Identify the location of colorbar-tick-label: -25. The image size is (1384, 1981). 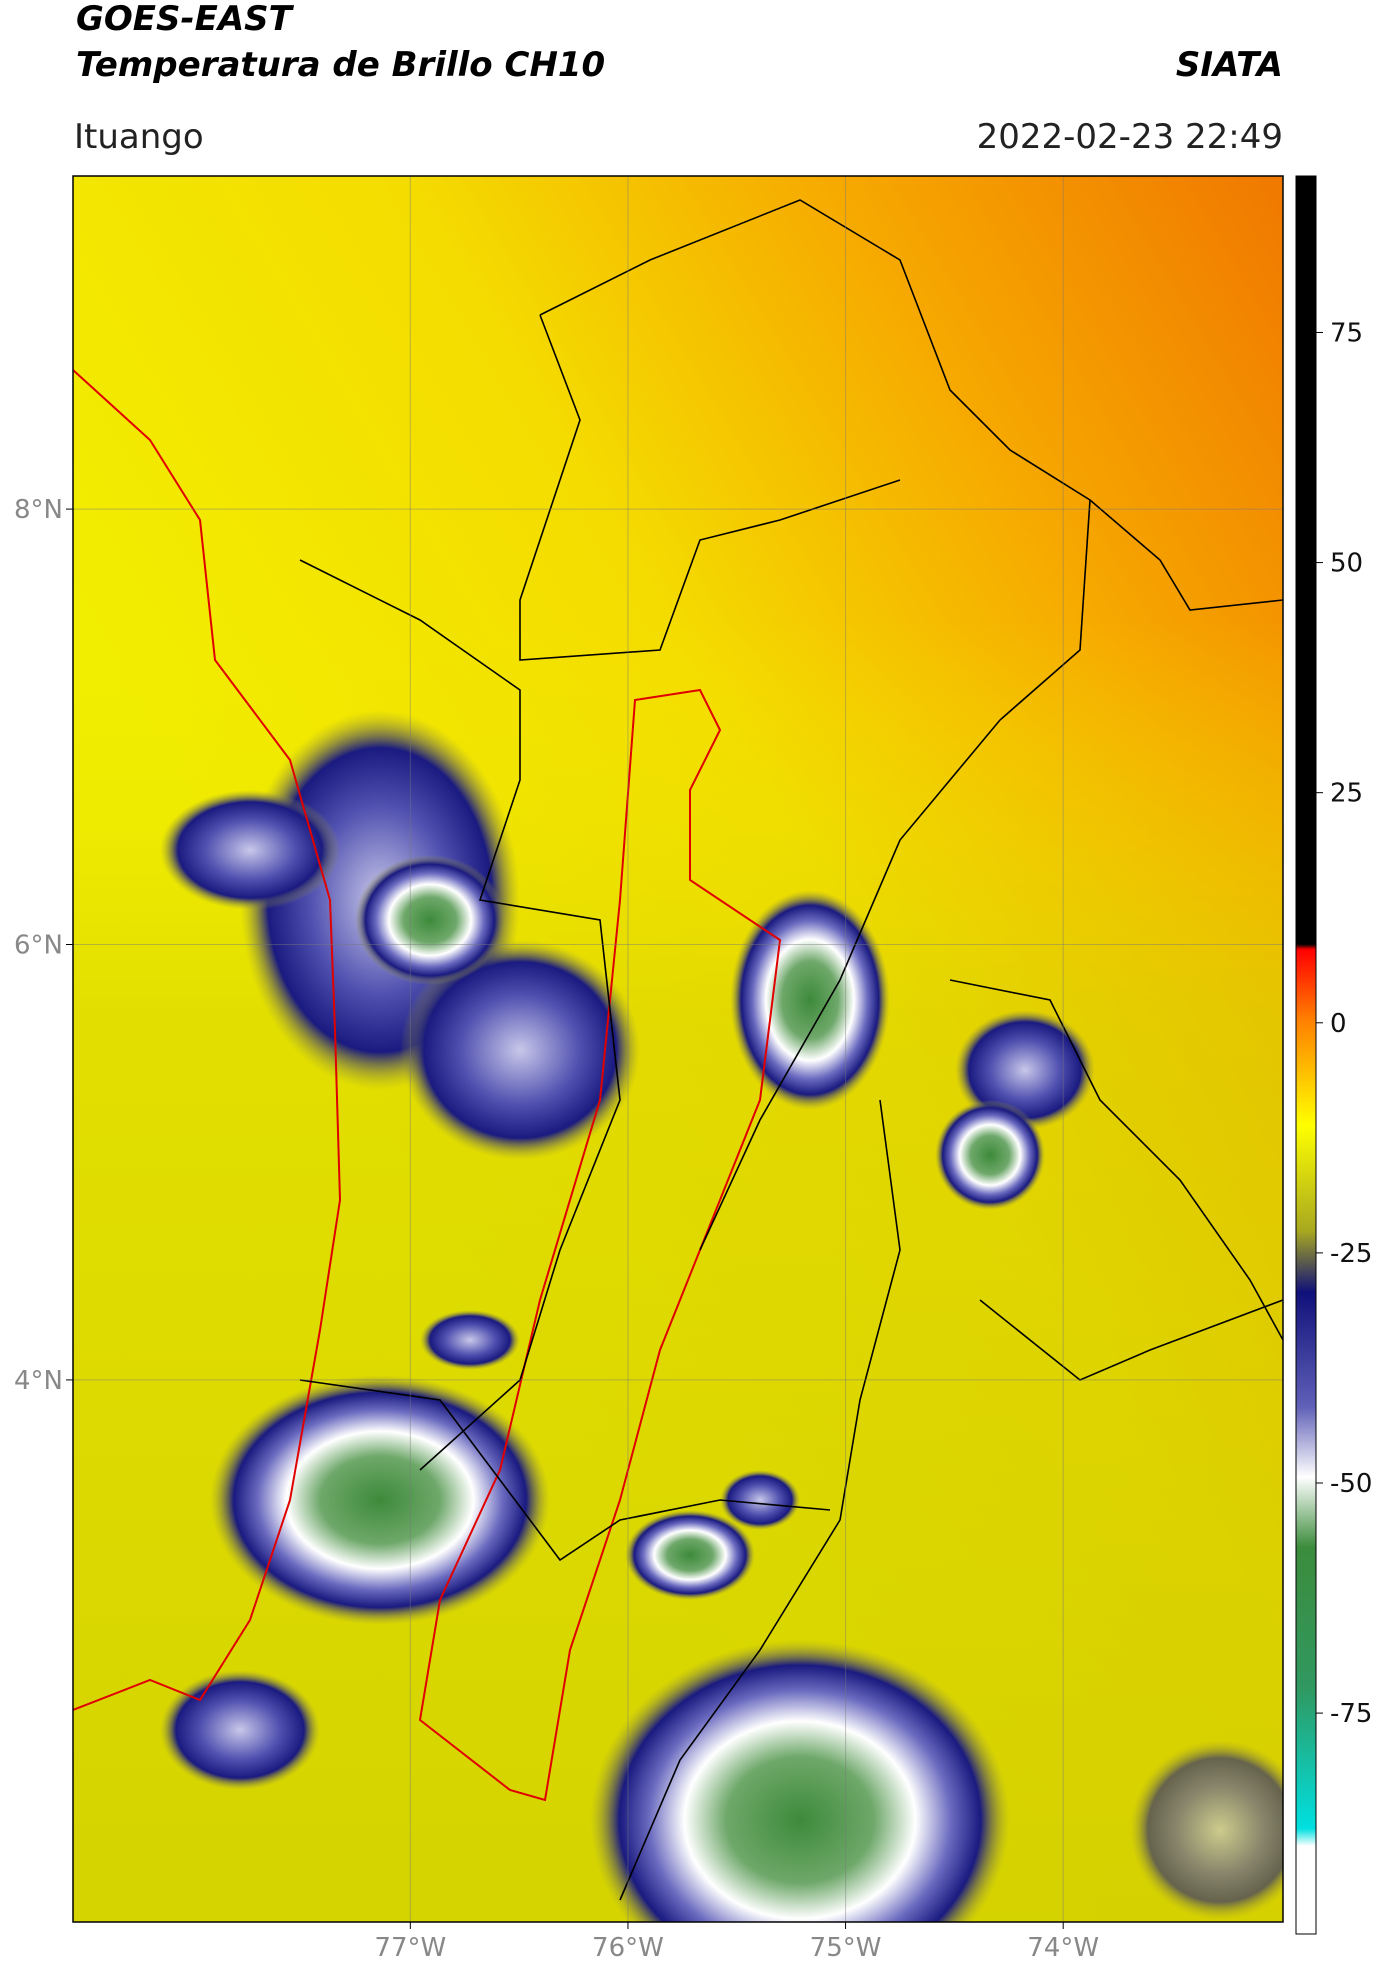
(1351, 1254).